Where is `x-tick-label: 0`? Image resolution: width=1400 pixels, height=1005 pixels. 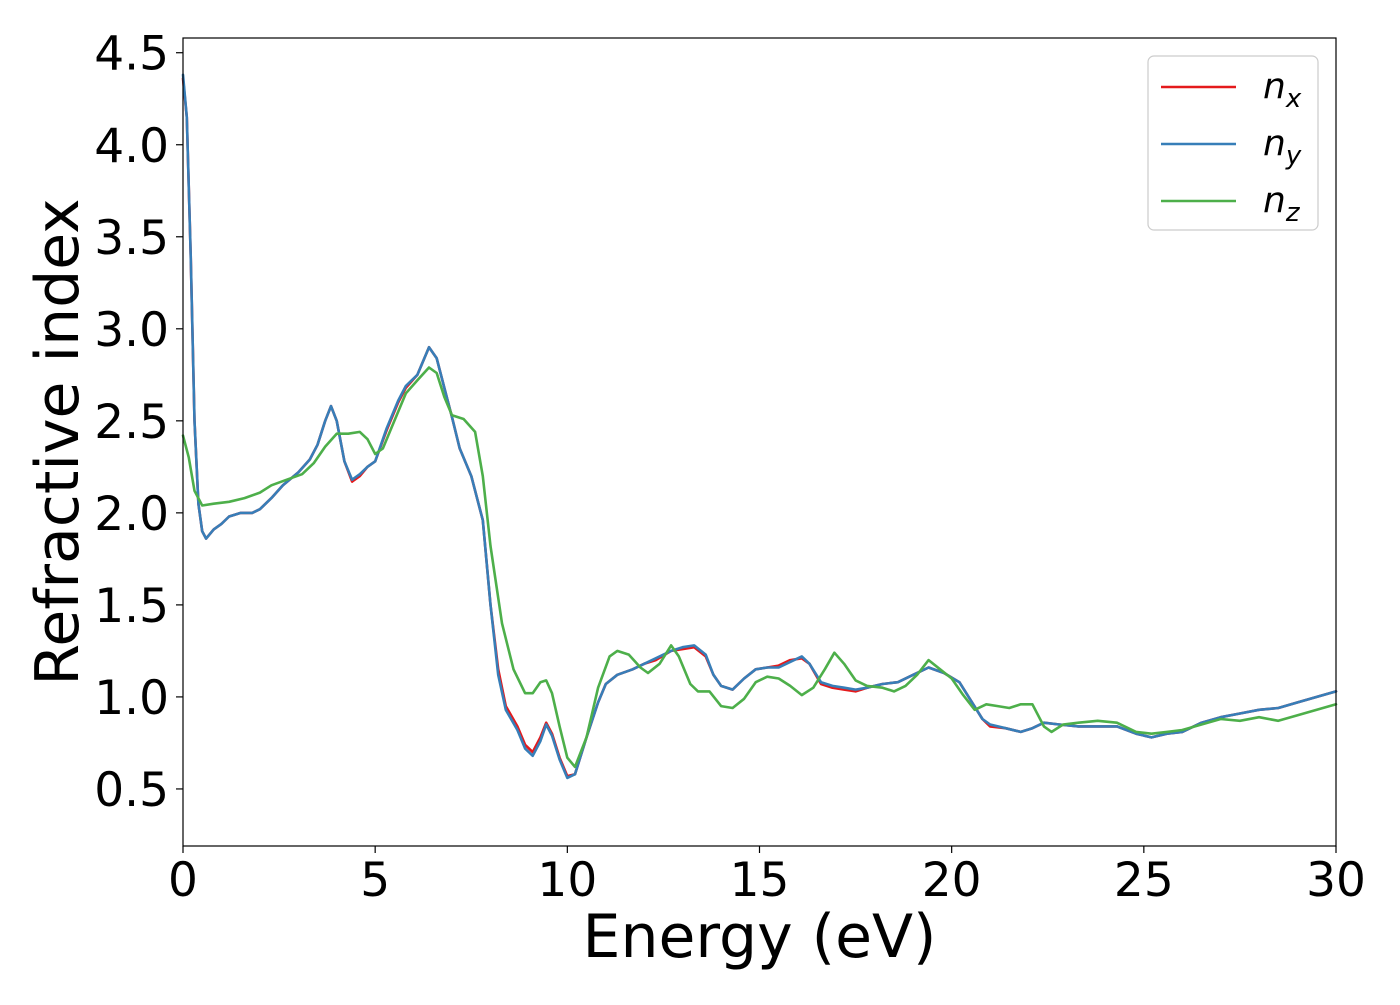
x-tick-label: 0 is located at coordinates (183, 880).